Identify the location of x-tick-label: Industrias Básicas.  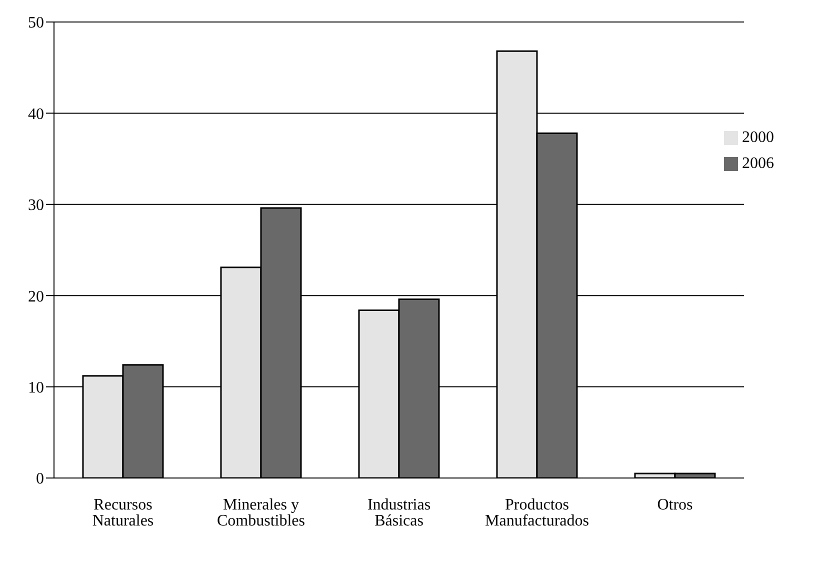
(399, 513).